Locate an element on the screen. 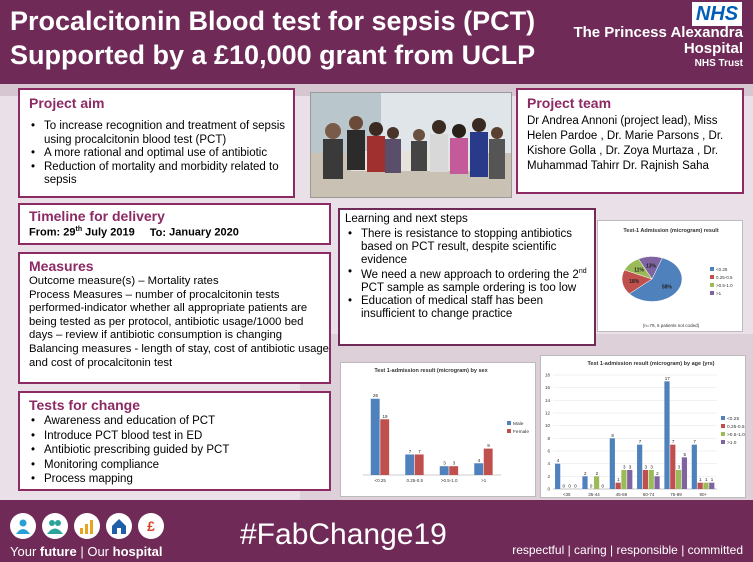 The image size is (753, 562). y-tick-label: 10 is located at coordinates (548, 425).